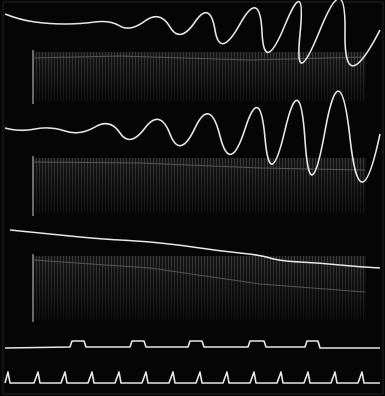 The width and height of the screenshot is (385, 396). Describe the element at coordinates (192, 344) in the screenshot. I see `pulse-trace` at that location.